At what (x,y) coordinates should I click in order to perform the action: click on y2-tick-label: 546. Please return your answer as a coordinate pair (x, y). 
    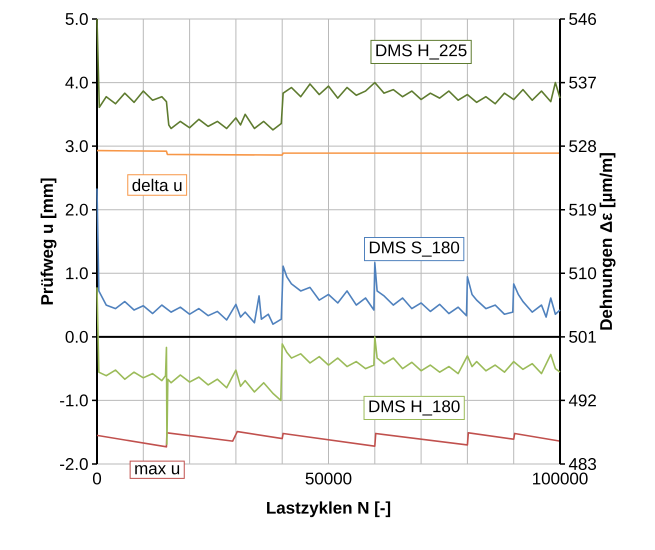
    Looking at the image, I should click on (582, 19).